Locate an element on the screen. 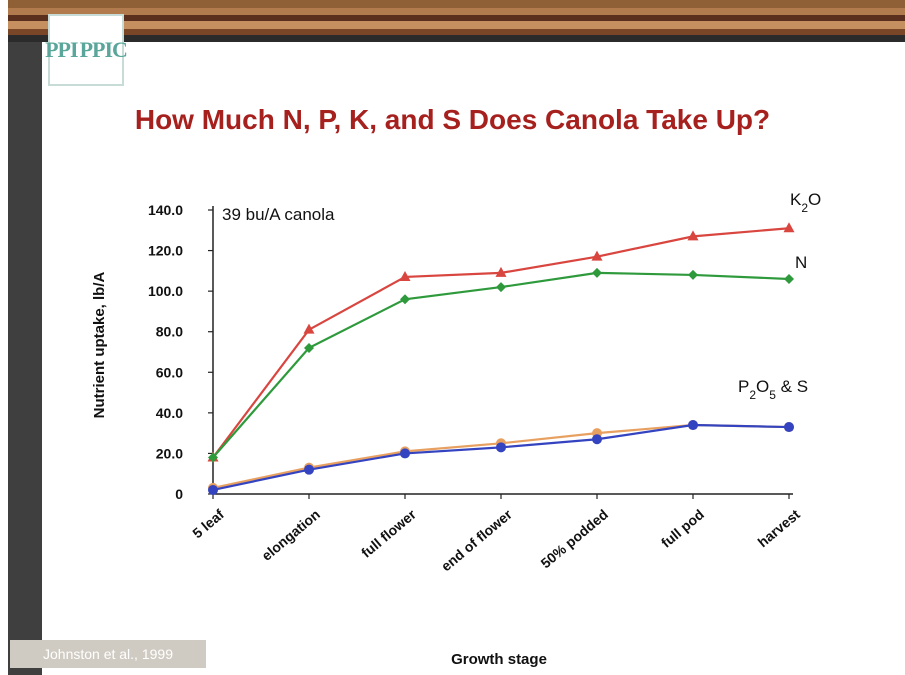  citation: Johnston et al., 1999 is located at coordinates (108, 654).